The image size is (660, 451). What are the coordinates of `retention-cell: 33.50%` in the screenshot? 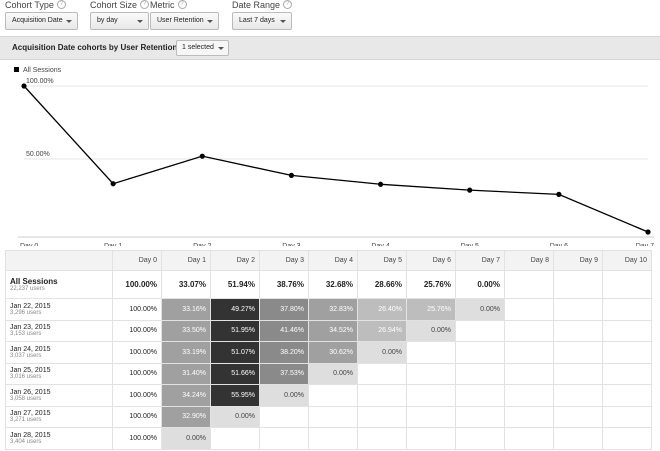 It's located at (186, 330).